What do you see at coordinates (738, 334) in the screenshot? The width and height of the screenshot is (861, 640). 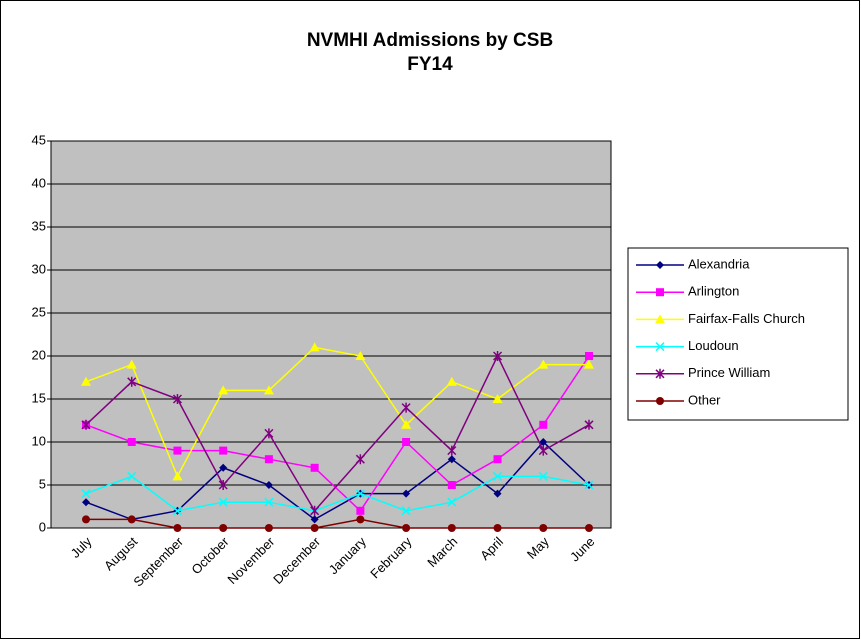 I see `legend` at bounding box center [738, 334].